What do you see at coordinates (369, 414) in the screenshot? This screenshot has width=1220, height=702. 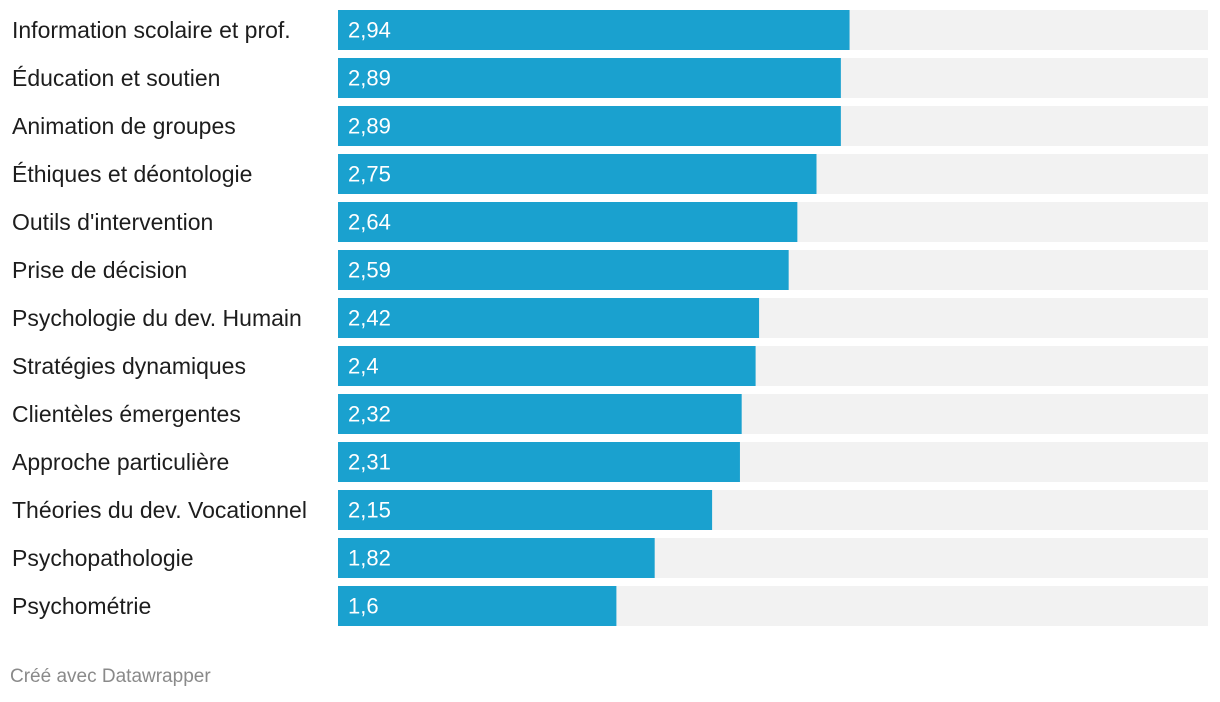 I see `value-label: 2,32` at bounding box center [369, 414].